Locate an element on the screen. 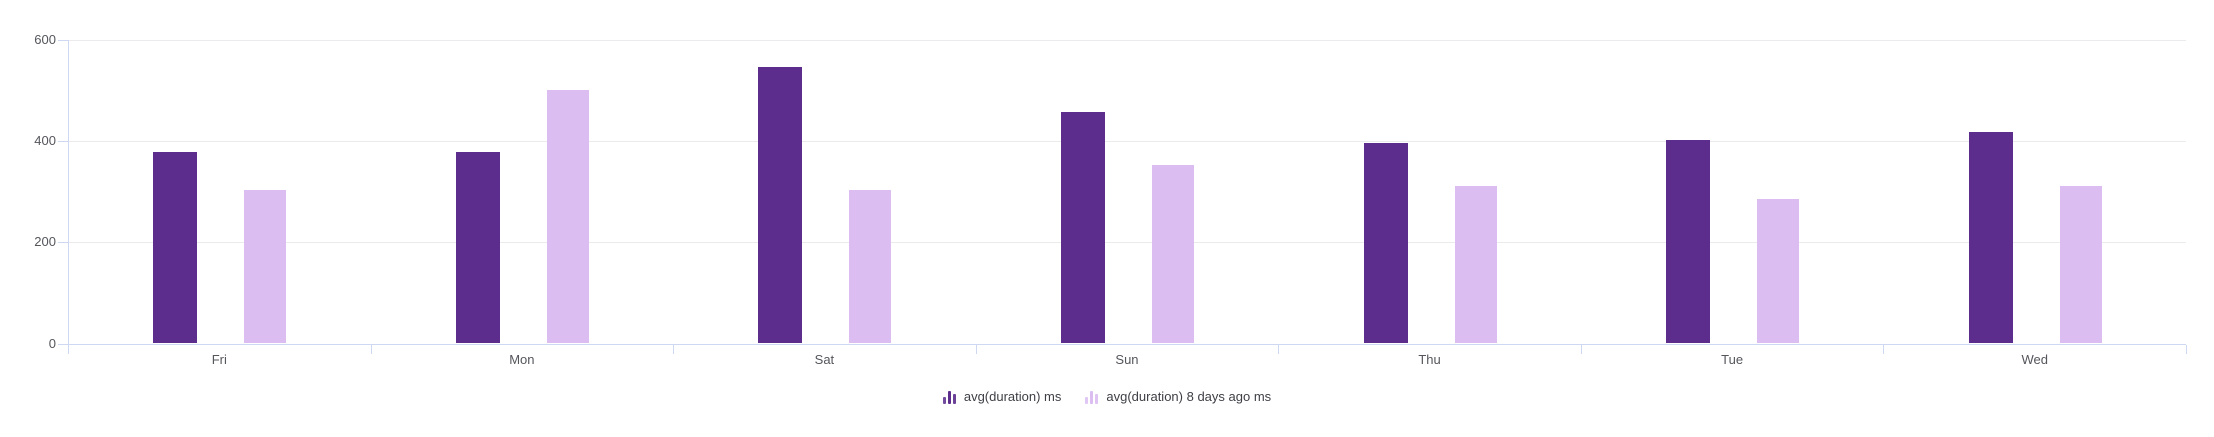 Image resolution: width=2214 pixels, height=437 pixels. bar-sat-current is located at coordinates (780, 205).